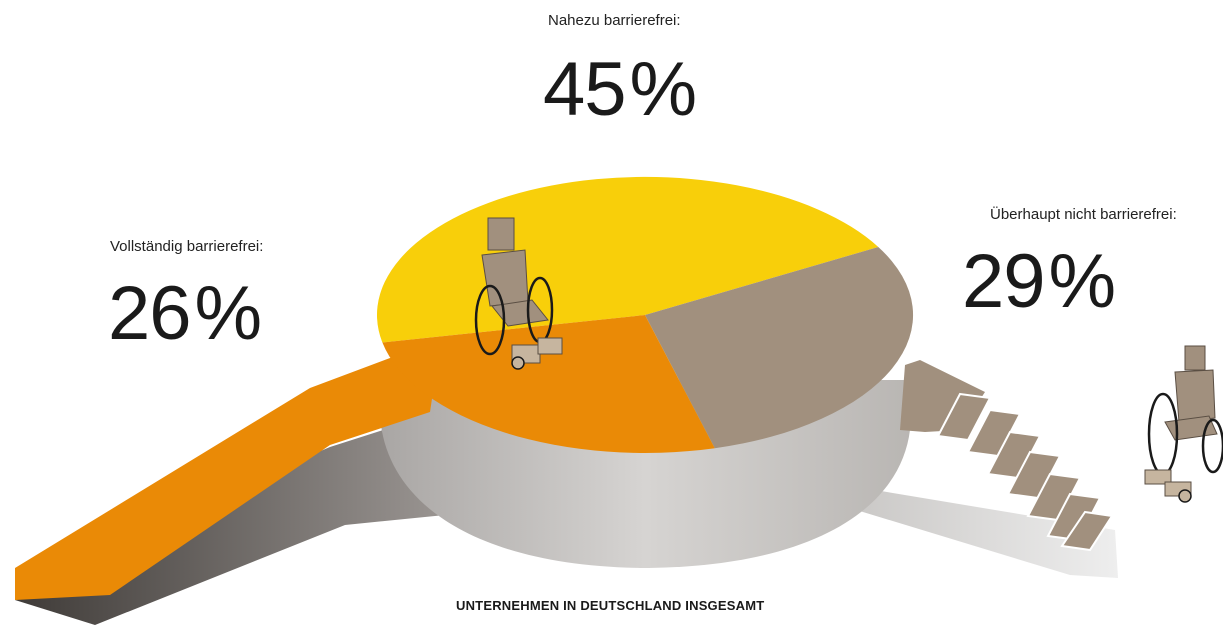 The image size is (1223, 628). Describe the element at coordinates (1004, 281) in the screenshot. I see `value-text: 29` at that location.